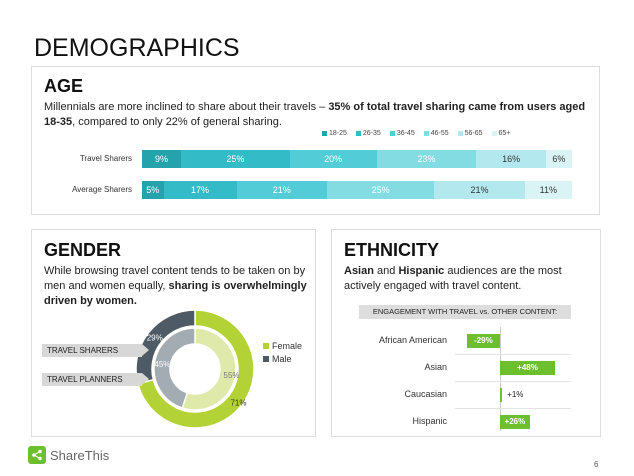 This screenshot has width=634, height=476. What do you see at coordinates (105, 158) in the screenshot?
I see `age-row-label: Travel Sharers` at bounding box center [105, 158].